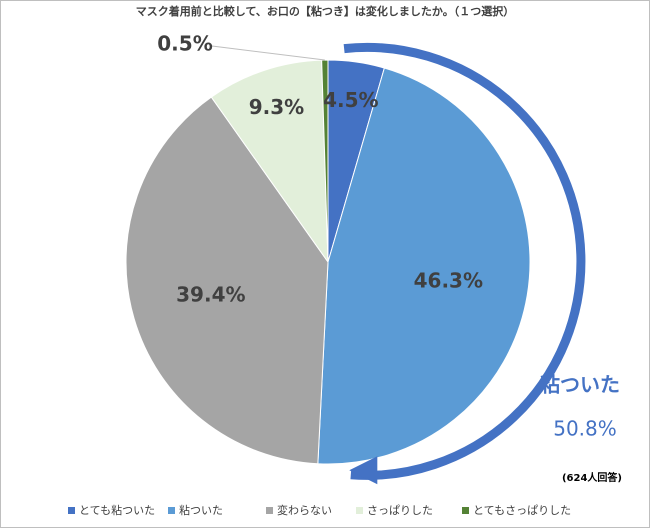 The height and width of the screenshot is (528, 650). Describe the element at coordinates (350, 100) in the screenshot. I see `data-label: 4.5%` at that location.